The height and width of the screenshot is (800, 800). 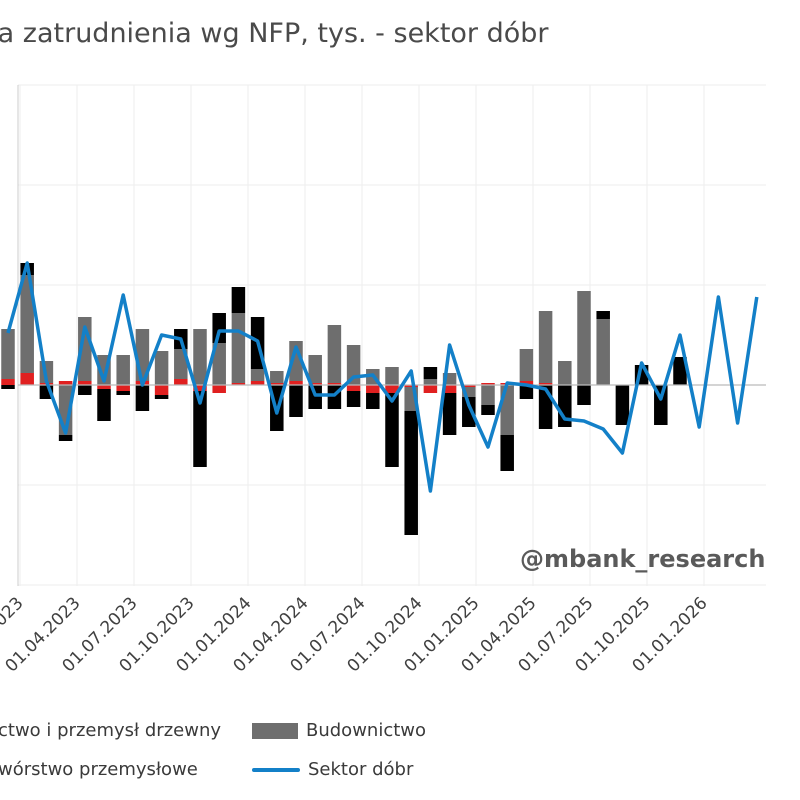 I want to click on legend-construction-swatch, so click(x=275, y=730).